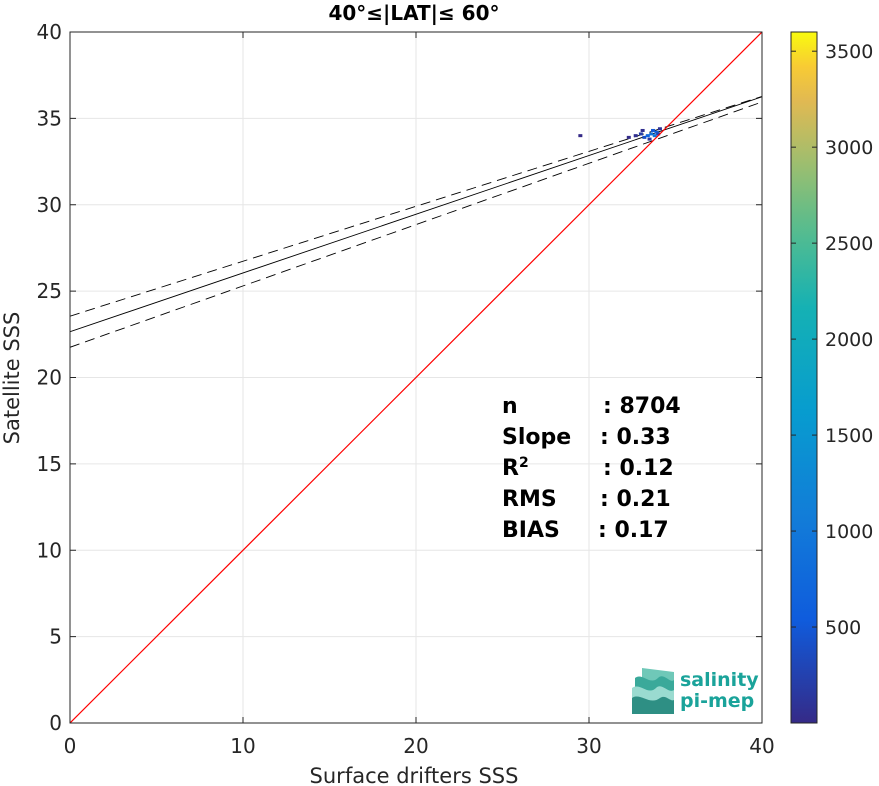 The image size is (879, 786). What do you see at coordinates (588, 746) in the screenshot?
I see `x-tick-label: 30` at bounding box center [588, 746].